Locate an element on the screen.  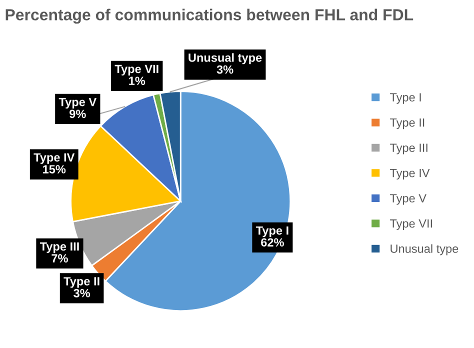
legend-label: Type V is located at coordinates (408, 199).